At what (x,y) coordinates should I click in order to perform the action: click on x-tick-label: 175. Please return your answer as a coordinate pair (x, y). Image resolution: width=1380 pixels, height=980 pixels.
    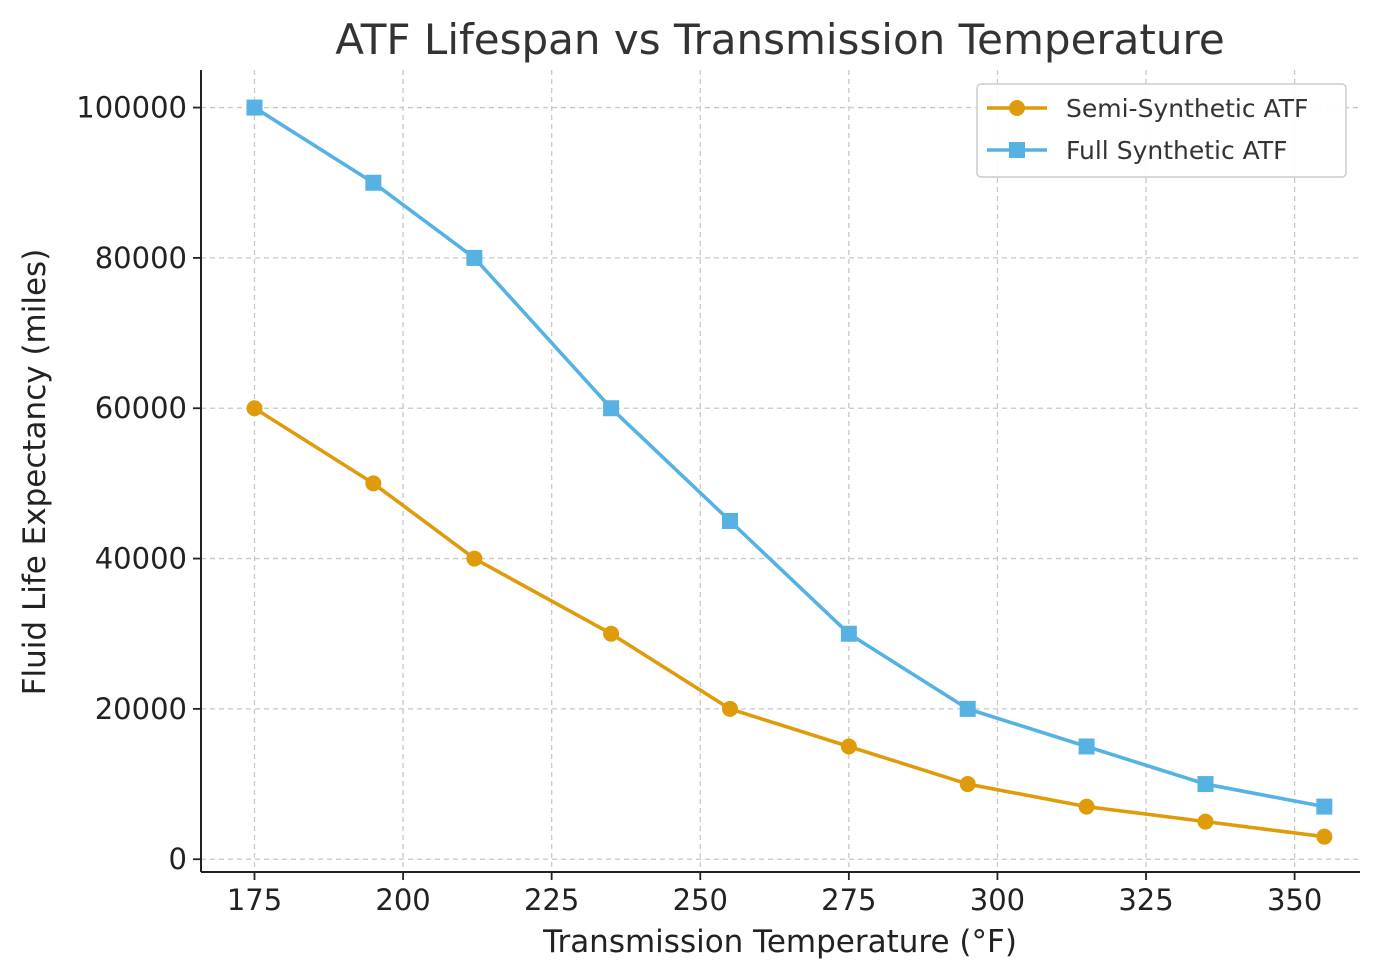
    Looking at the image, I should click on (254, 900).